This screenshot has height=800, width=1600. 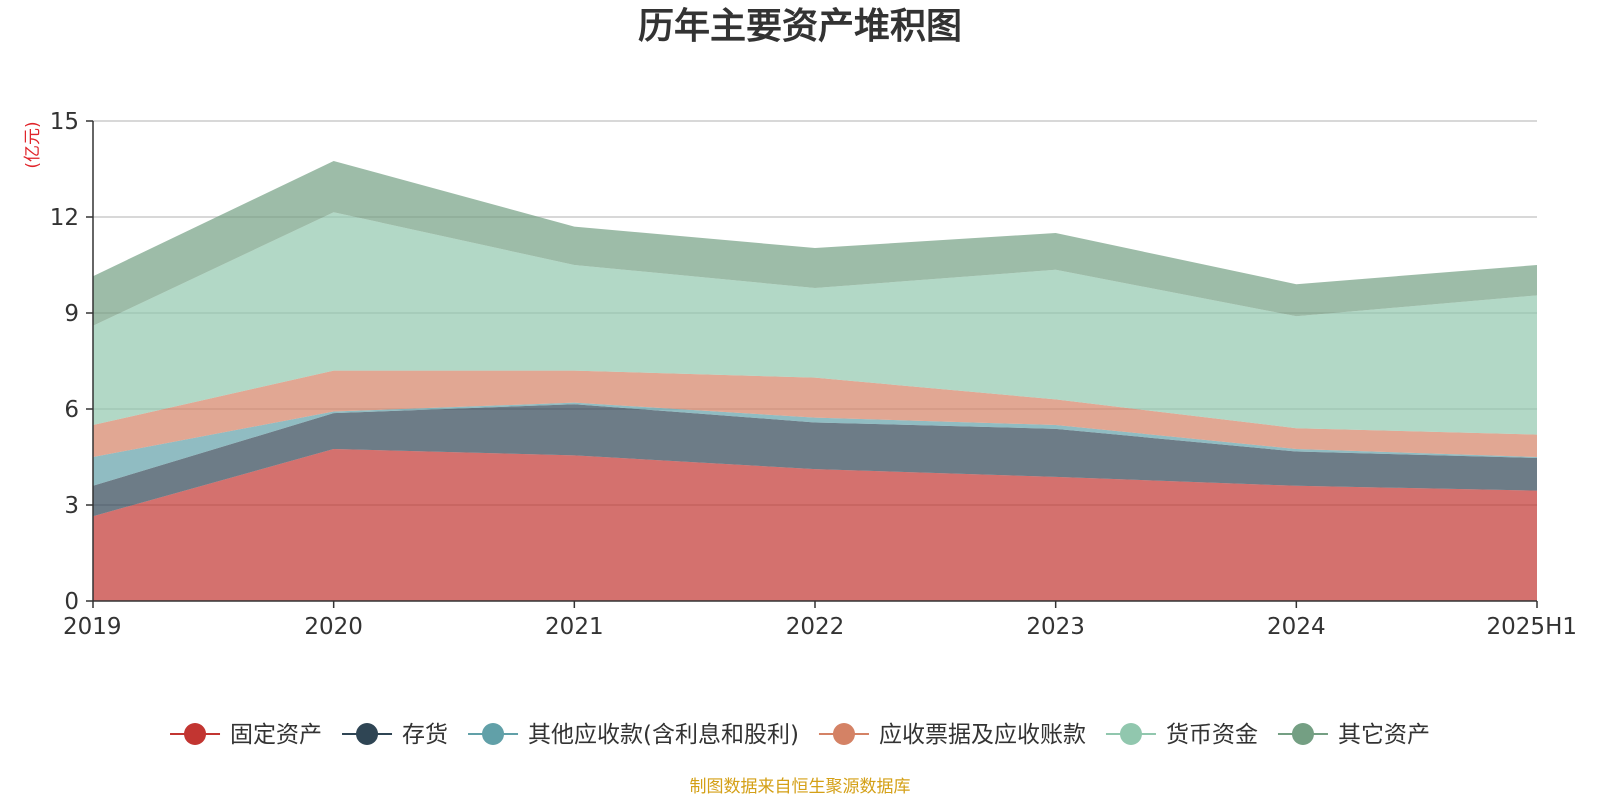 What do you see at coordinates (1532, 627) in the screenshot?
I see `x-tick-label: 2025H1` at bounding box center [1532, 627].